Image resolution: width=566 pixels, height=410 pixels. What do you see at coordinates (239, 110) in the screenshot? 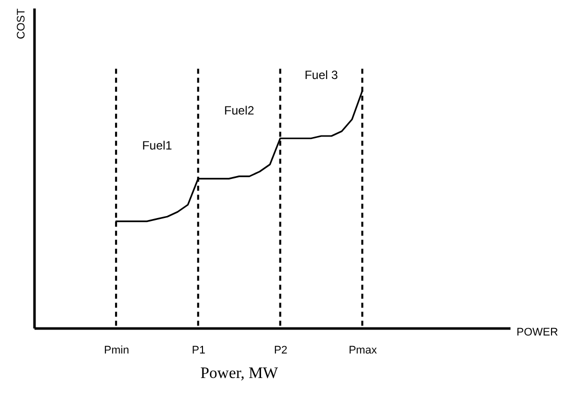
I see `annotation: Fuel2` at bounding box center [239, 110].